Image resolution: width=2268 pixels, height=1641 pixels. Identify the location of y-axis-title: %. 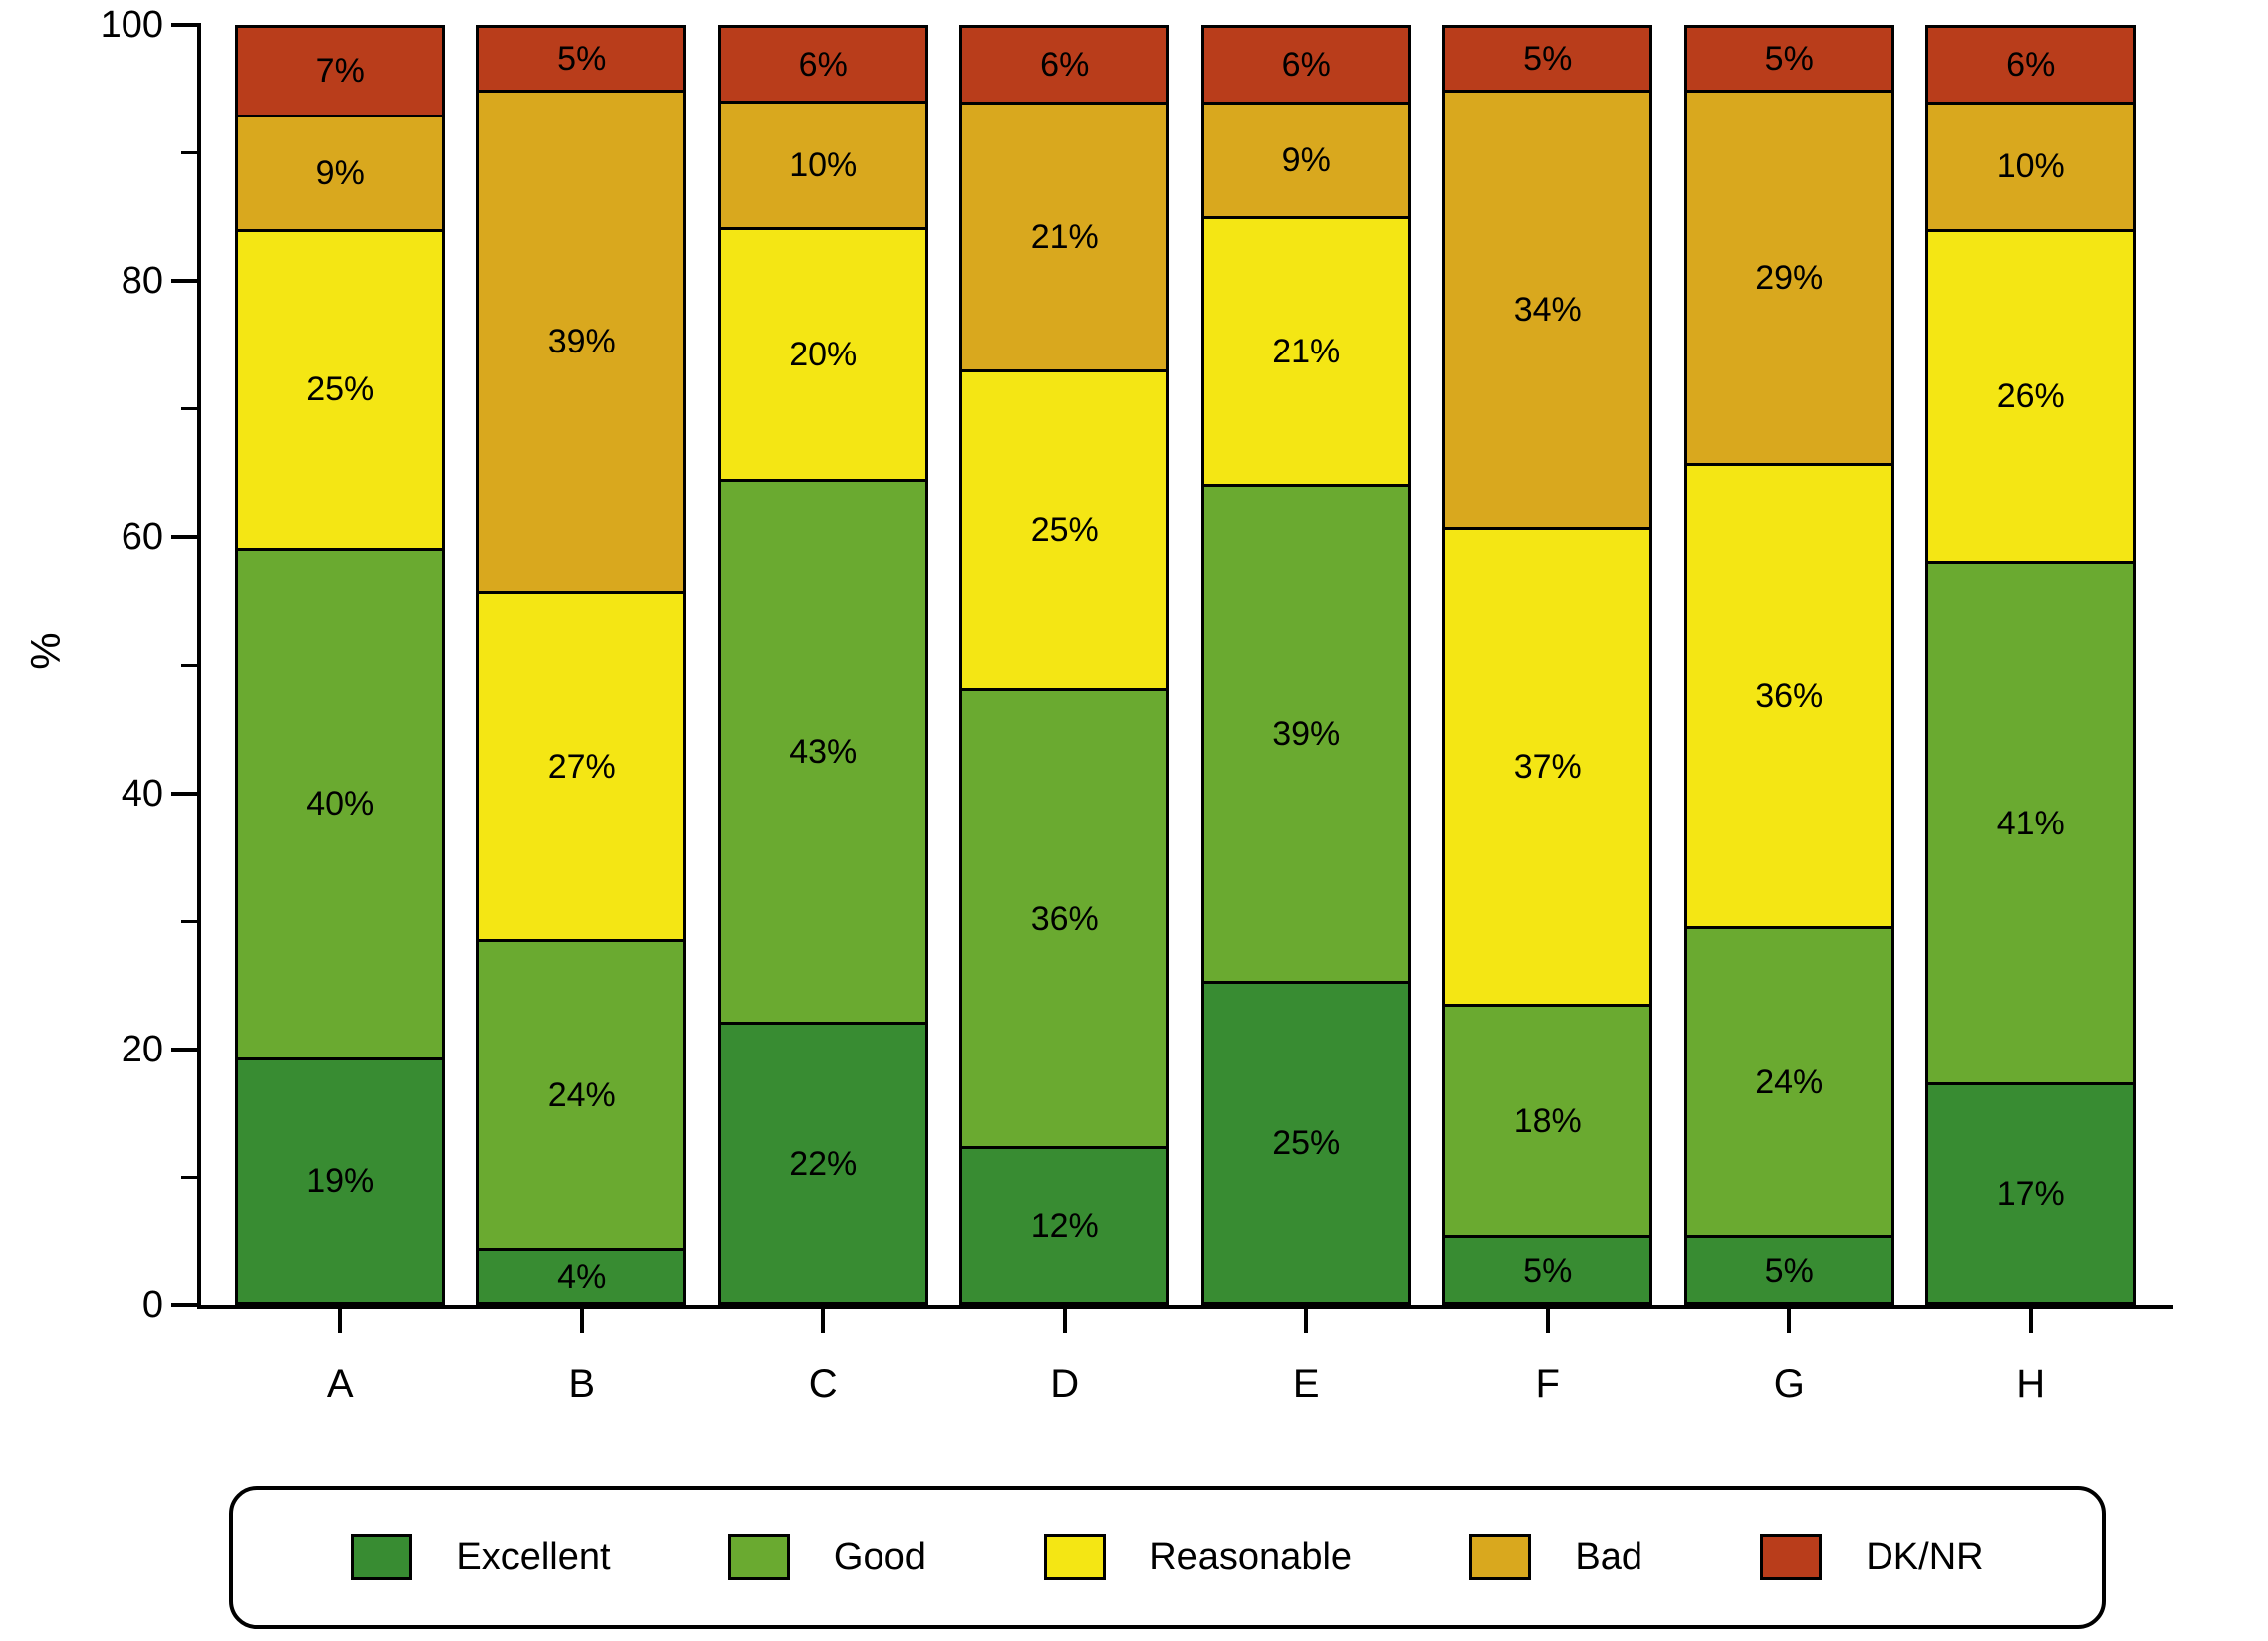
(45, 651).